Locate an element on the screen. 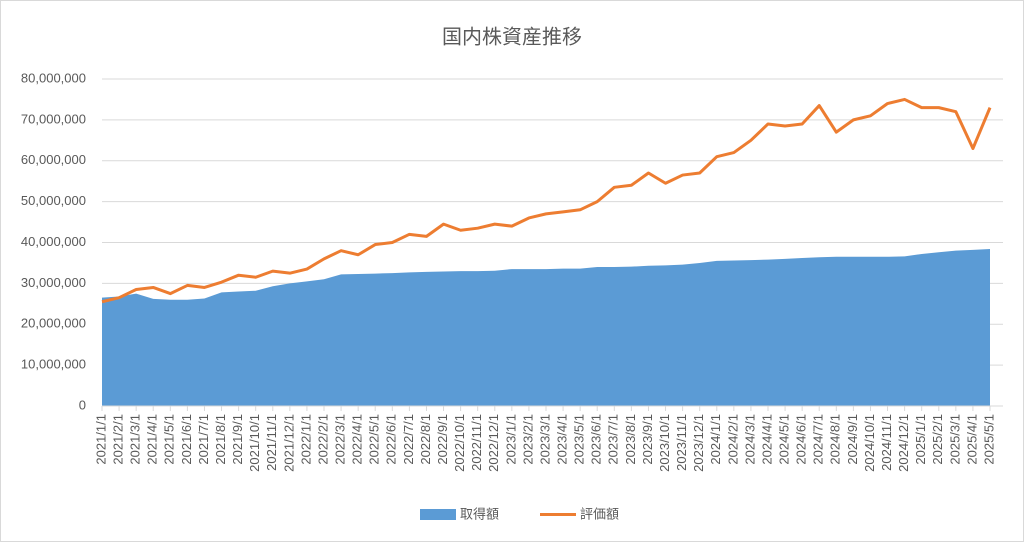  x-tick-label: 2021/6/1 is located at coordinates (186, 439).